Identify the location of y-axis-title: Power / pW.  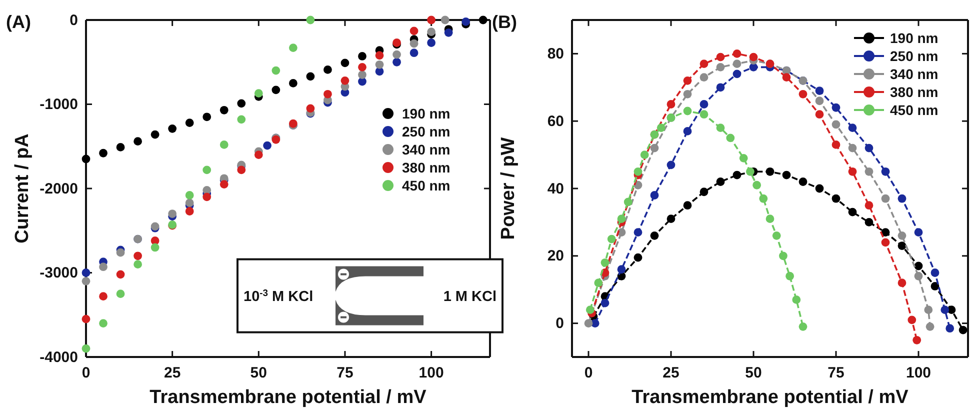
(508, 188).